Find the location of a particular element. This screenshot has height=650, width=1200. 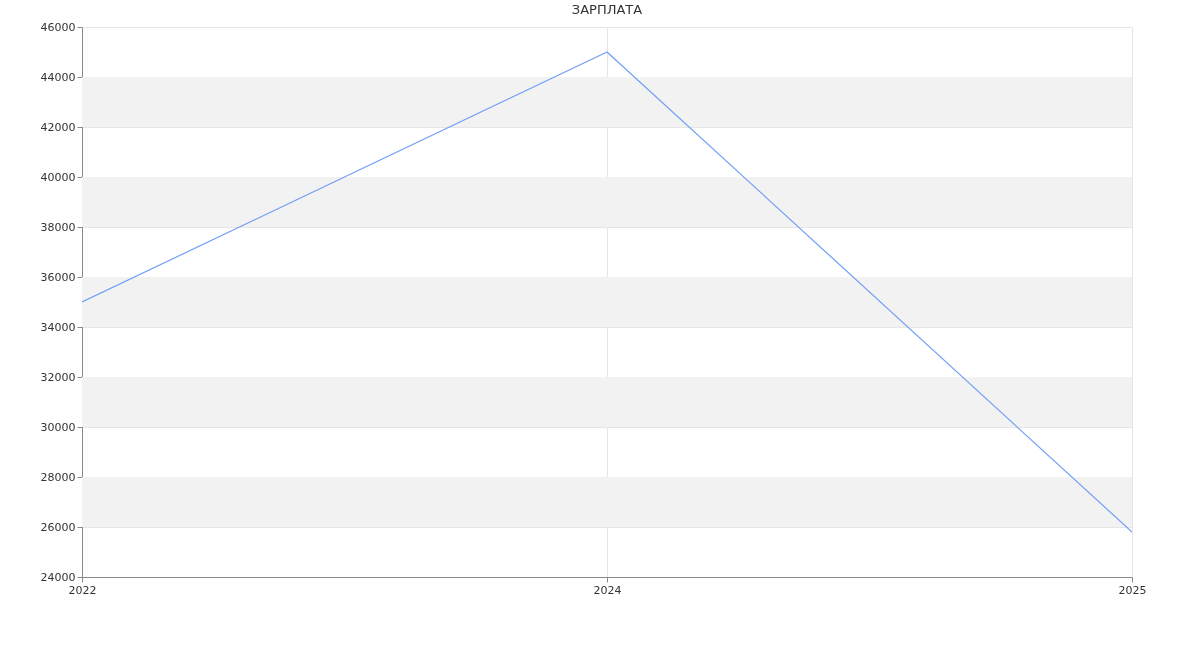

x-tick-label: 2022 is located at coordinates (82, 590).